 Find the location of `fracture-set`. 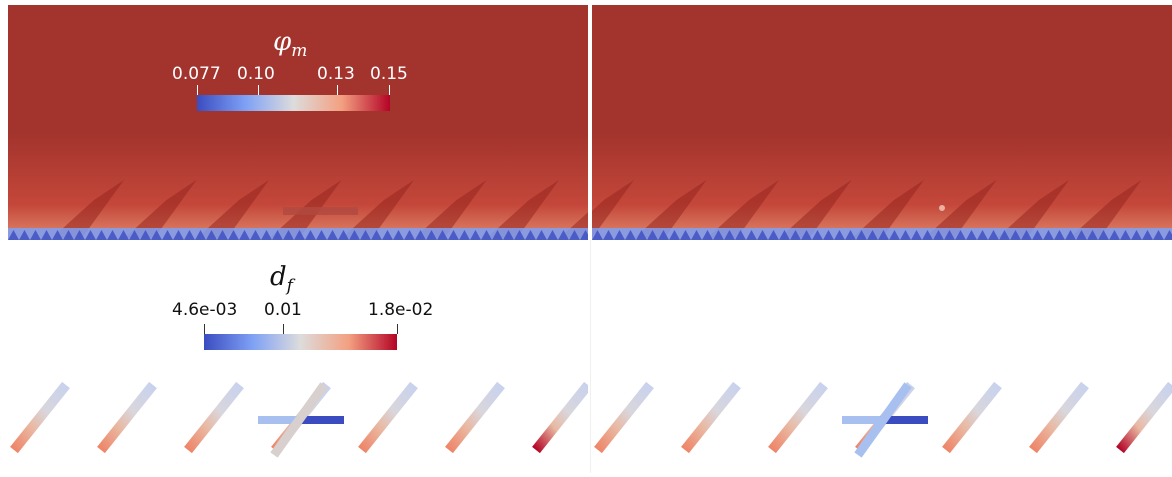

fracture-set is located at coordinates (883, 419).